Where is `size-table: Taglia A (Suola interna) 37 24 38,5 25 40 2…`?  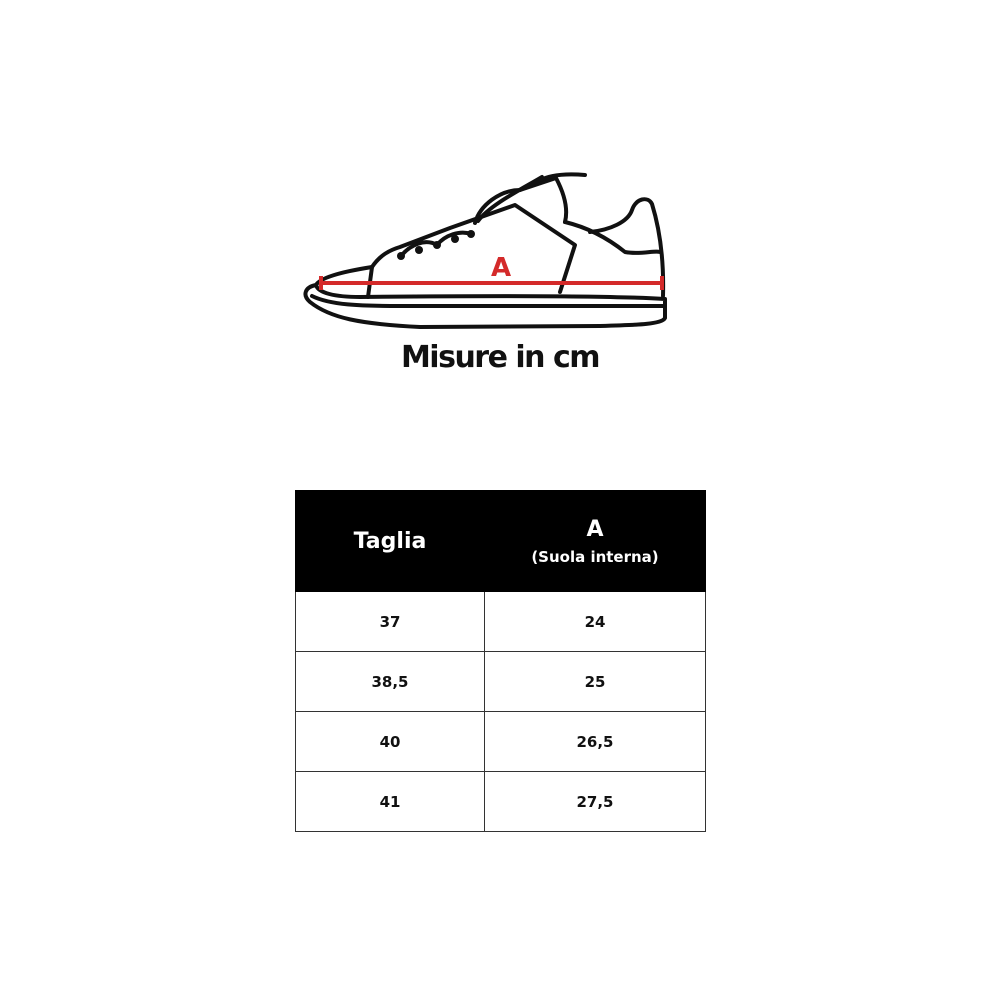 size-table: Taglia A (Suola interna) 37 24 38,5 25 40 2… is located at coordinates (500, 661).